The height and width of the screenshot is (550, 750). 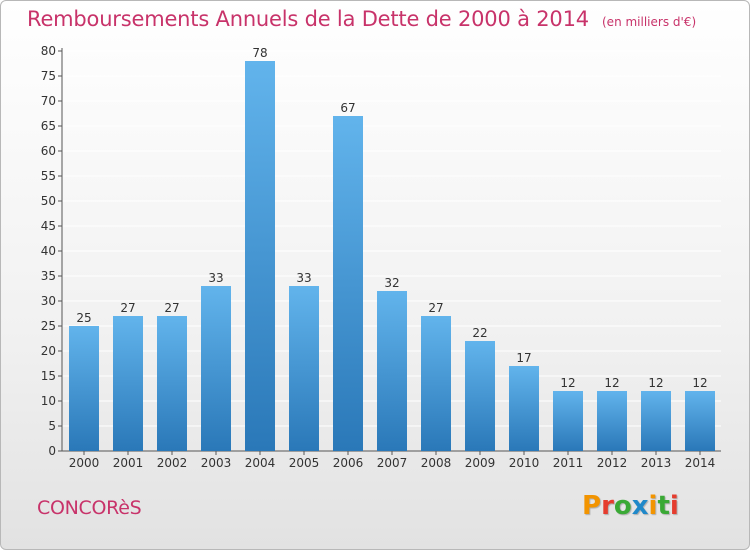 What do you see at coordinates (52, 426) in the screenshot?
I see `y-tick-label: 5` at bounding box center [52, 426].